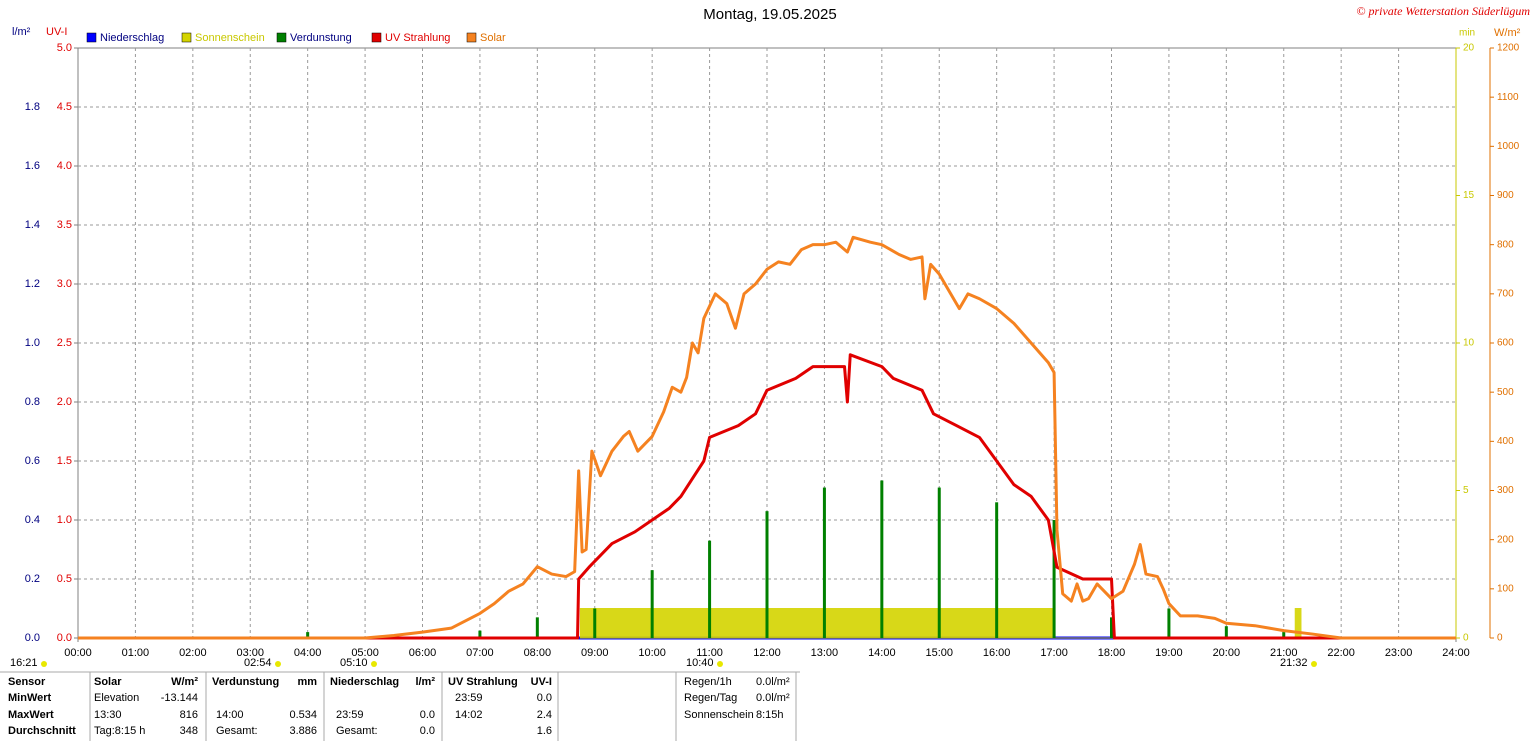 The width and height of the screenshot is (1536, 741). What do you see at coordinates (1294, 663) in the screenshot?
I see `time-marker: 21:32` at bounding box center [1294, 663].